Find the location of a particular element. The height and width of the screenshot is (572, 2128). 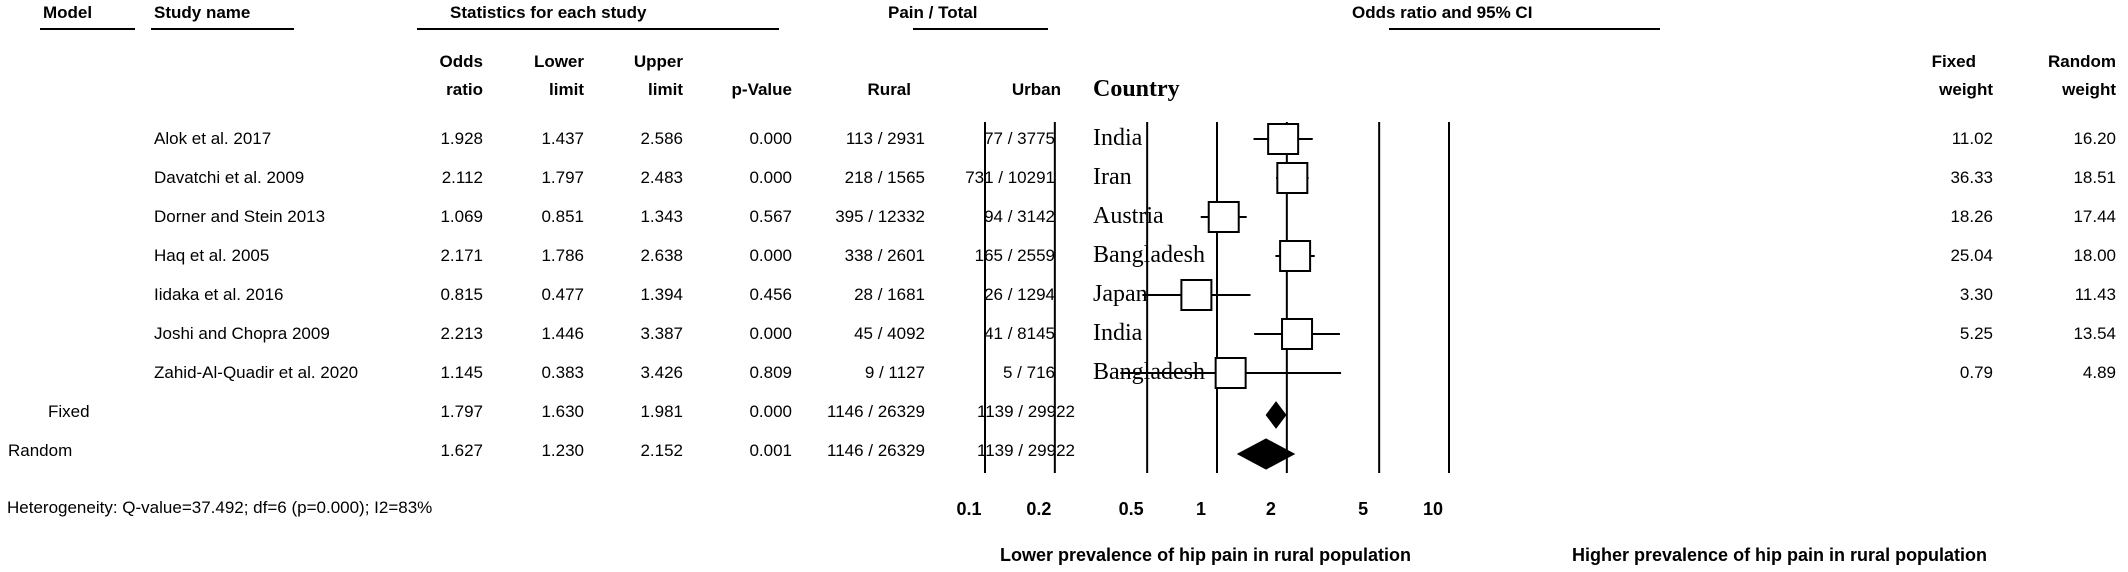

upper-limit-value: 1.981 is located at coordinates (661, 411).